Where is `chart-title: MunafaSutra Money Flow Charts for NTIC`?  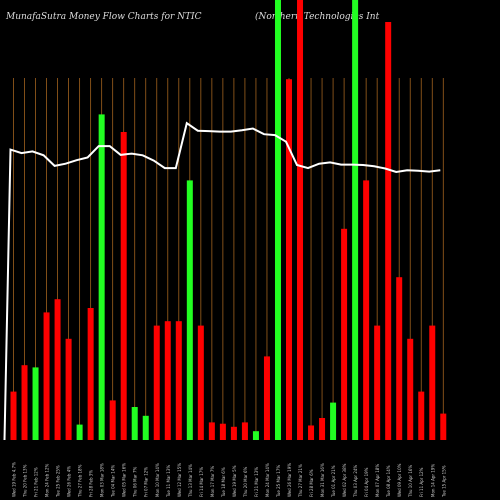 chart-title: MunafaSutra Money Flow Charts for NTIC is located at coordinates (104, 17).